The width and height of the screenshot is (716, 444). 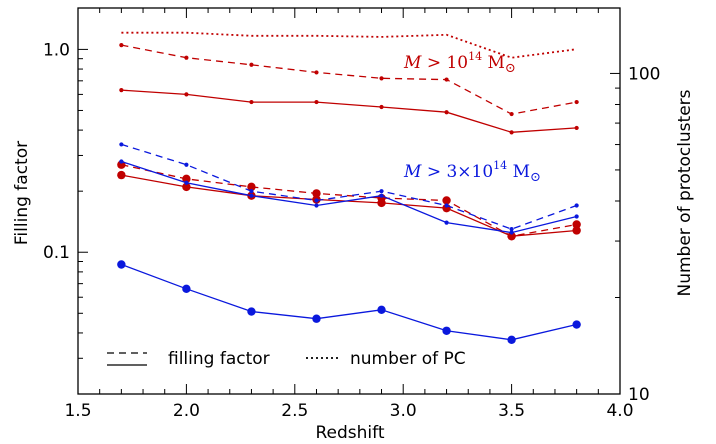 I want to click on x-tick-label: 4.0, so click(x=619, y=411).